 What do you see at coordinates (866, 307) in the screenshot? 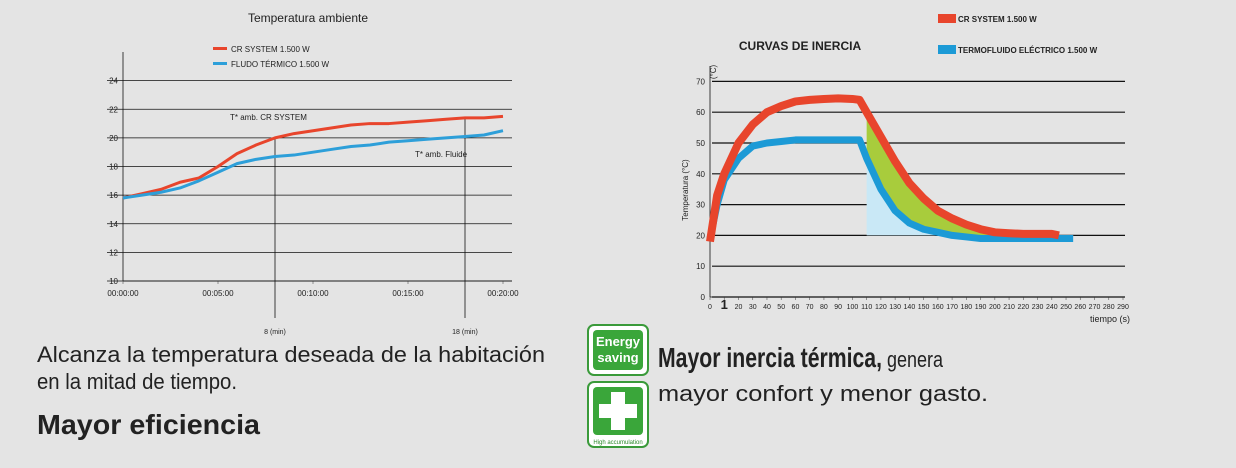
I see `x-tick-label: 110` at bounding box center [866, 307].